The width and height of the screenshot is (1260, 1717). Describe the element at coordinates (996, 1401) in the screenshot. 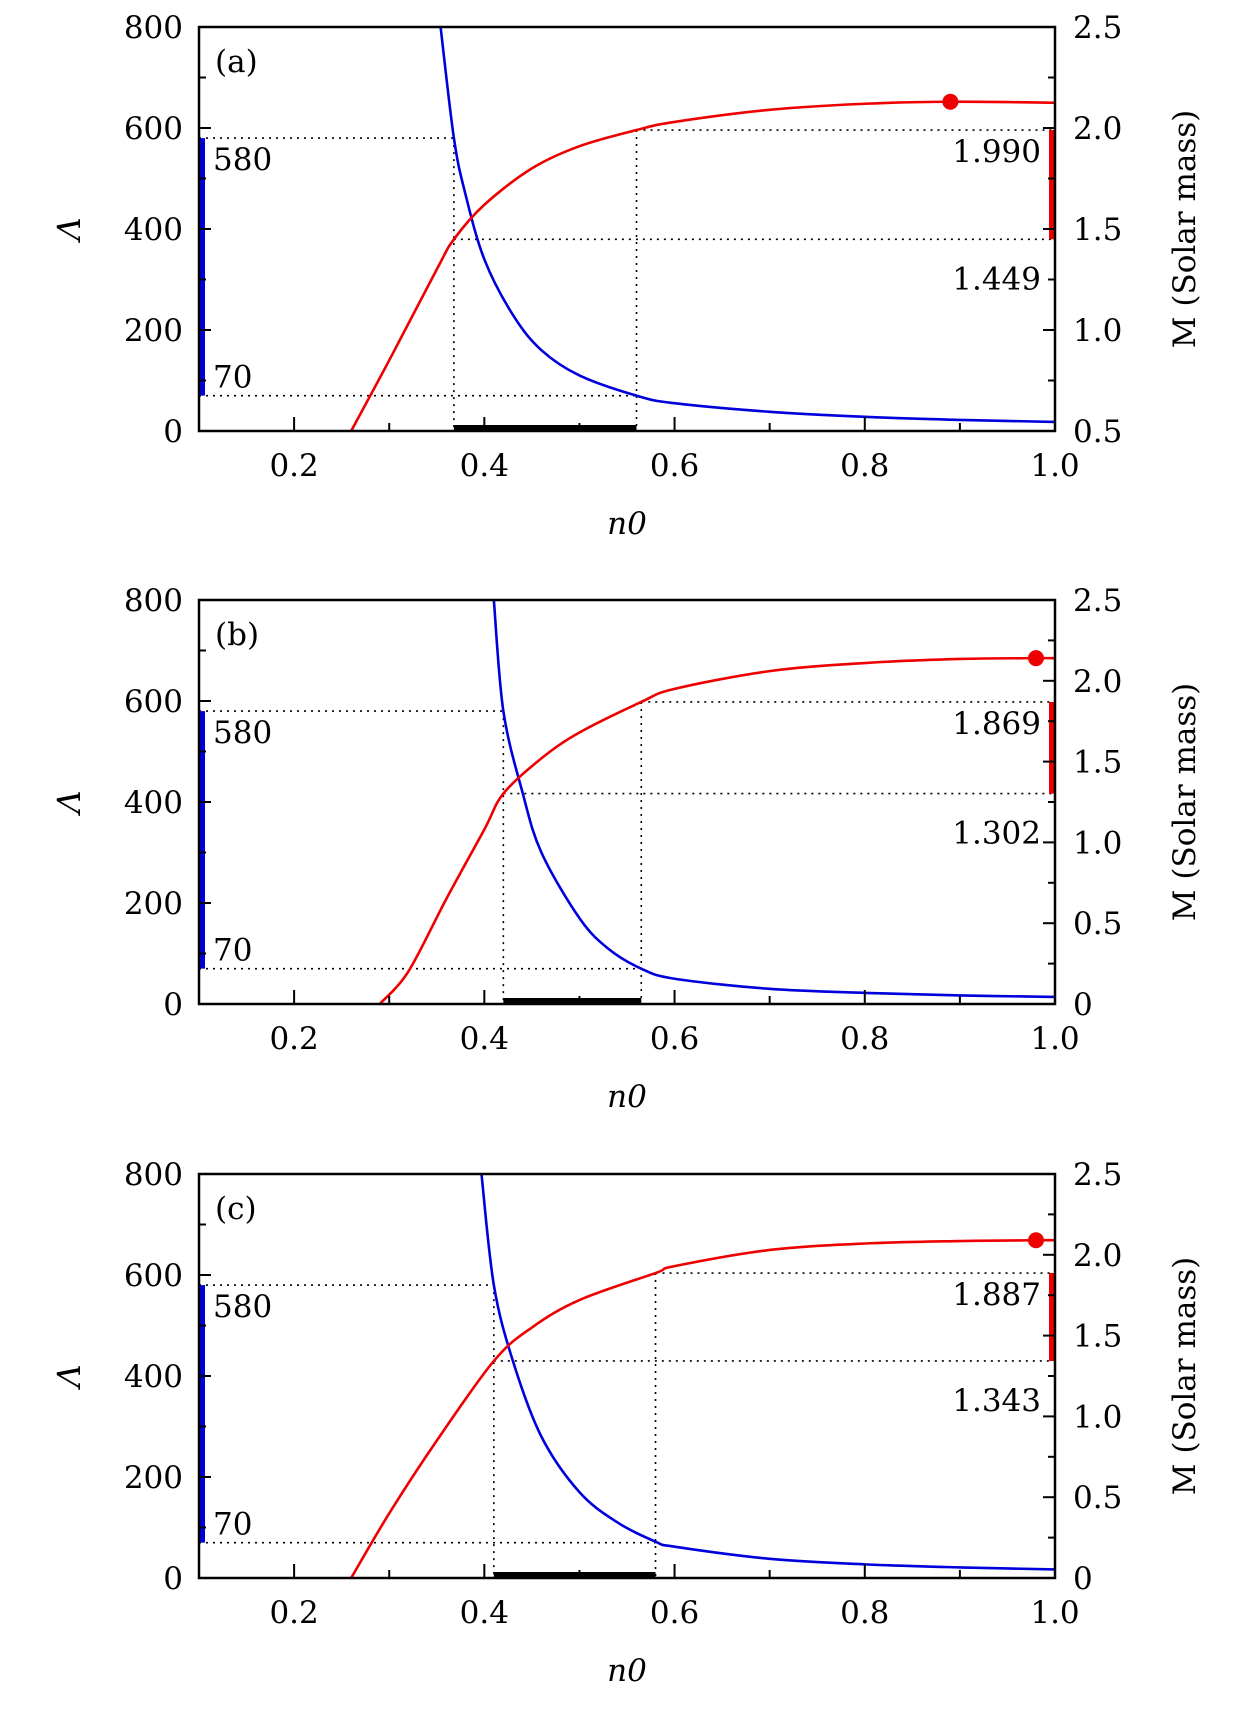

I see `mass-low-label: 1.343` at that location.